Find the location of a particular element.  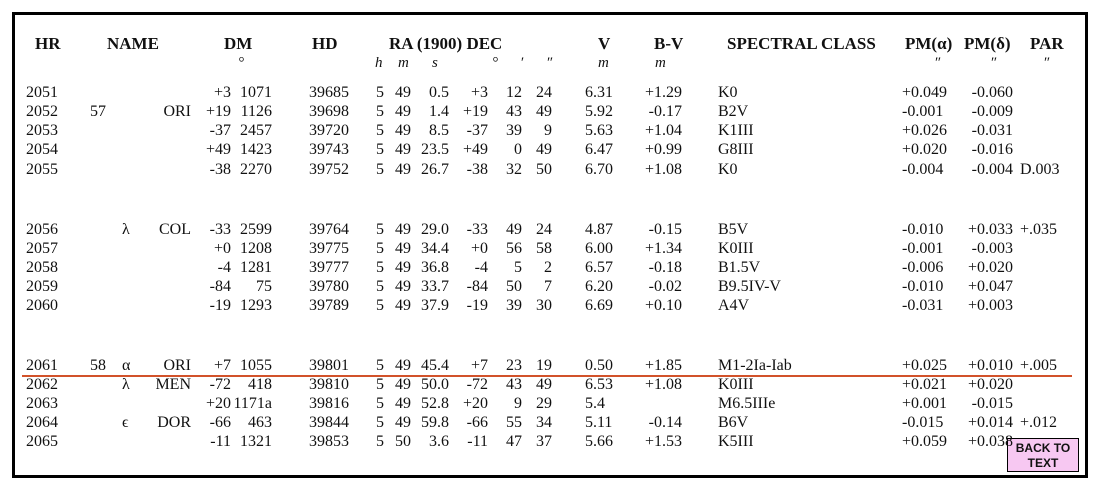

cell-dec-m: 43 is located at coordinates (514, 384).